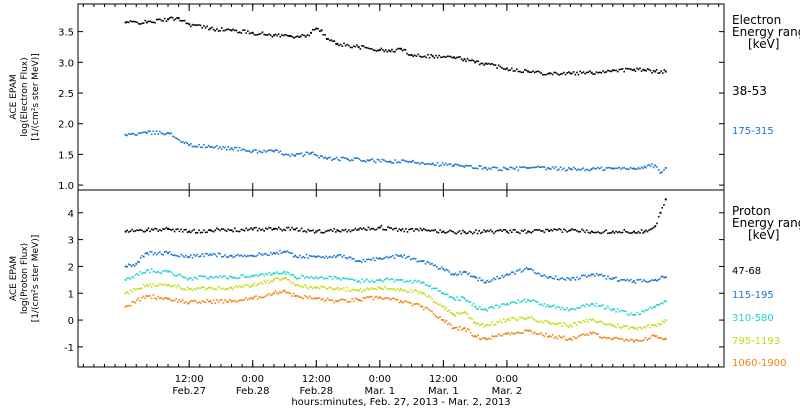  What do you see at coordinates (395, 316) in the screenshot?
I see `proton-series-1060-1900` at bounding box center [395, 316].